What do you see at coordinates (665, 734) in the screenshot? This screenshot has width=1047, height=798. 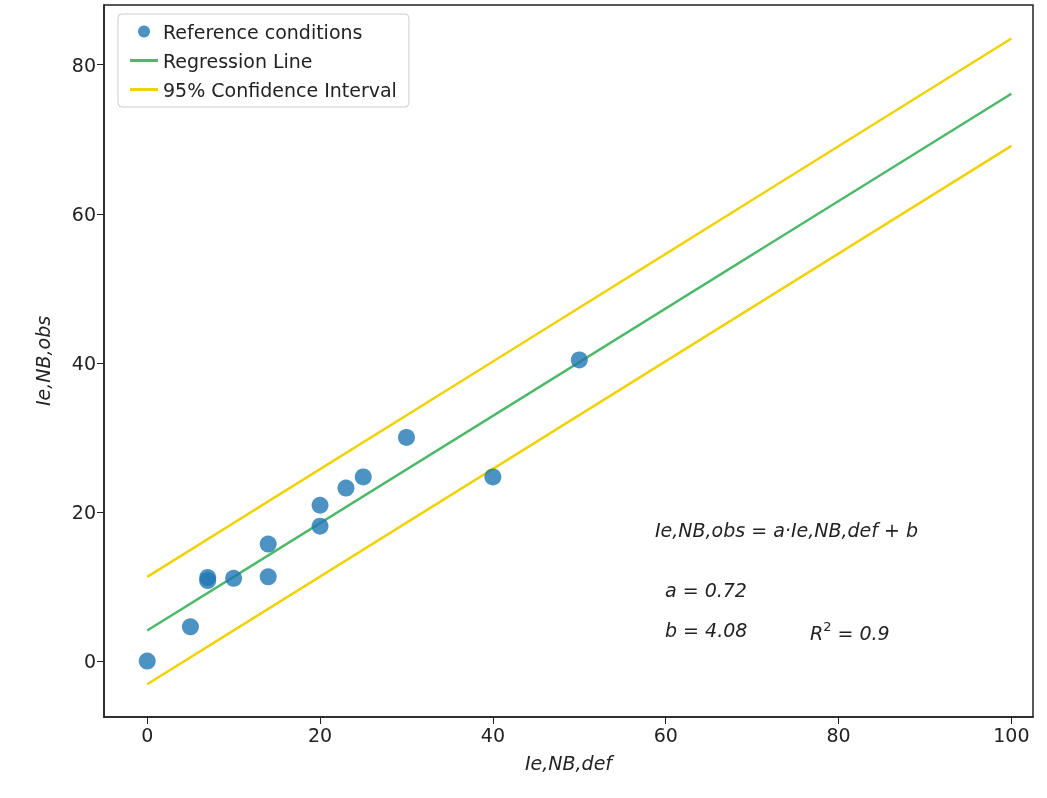 I see `x-tick-label: 60` at bounding box center [665, 734].